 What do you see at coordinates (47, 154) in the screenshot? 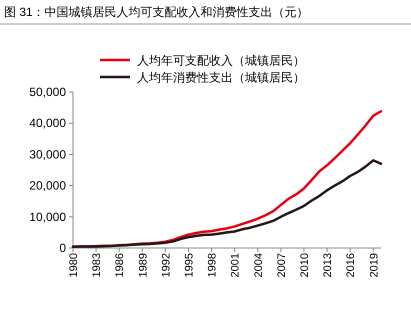
I see `y-tick-label: 30,000` at bounding box center [47, 154].